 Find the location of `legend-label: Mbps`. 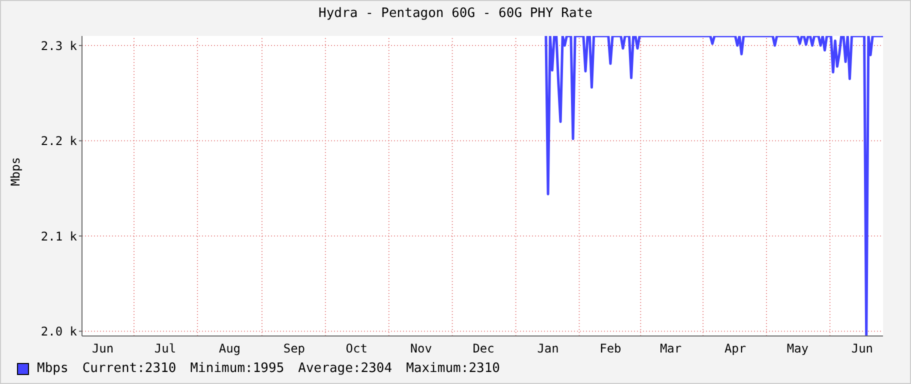

legend-label: Mbps is located at coordinates (52, 368).